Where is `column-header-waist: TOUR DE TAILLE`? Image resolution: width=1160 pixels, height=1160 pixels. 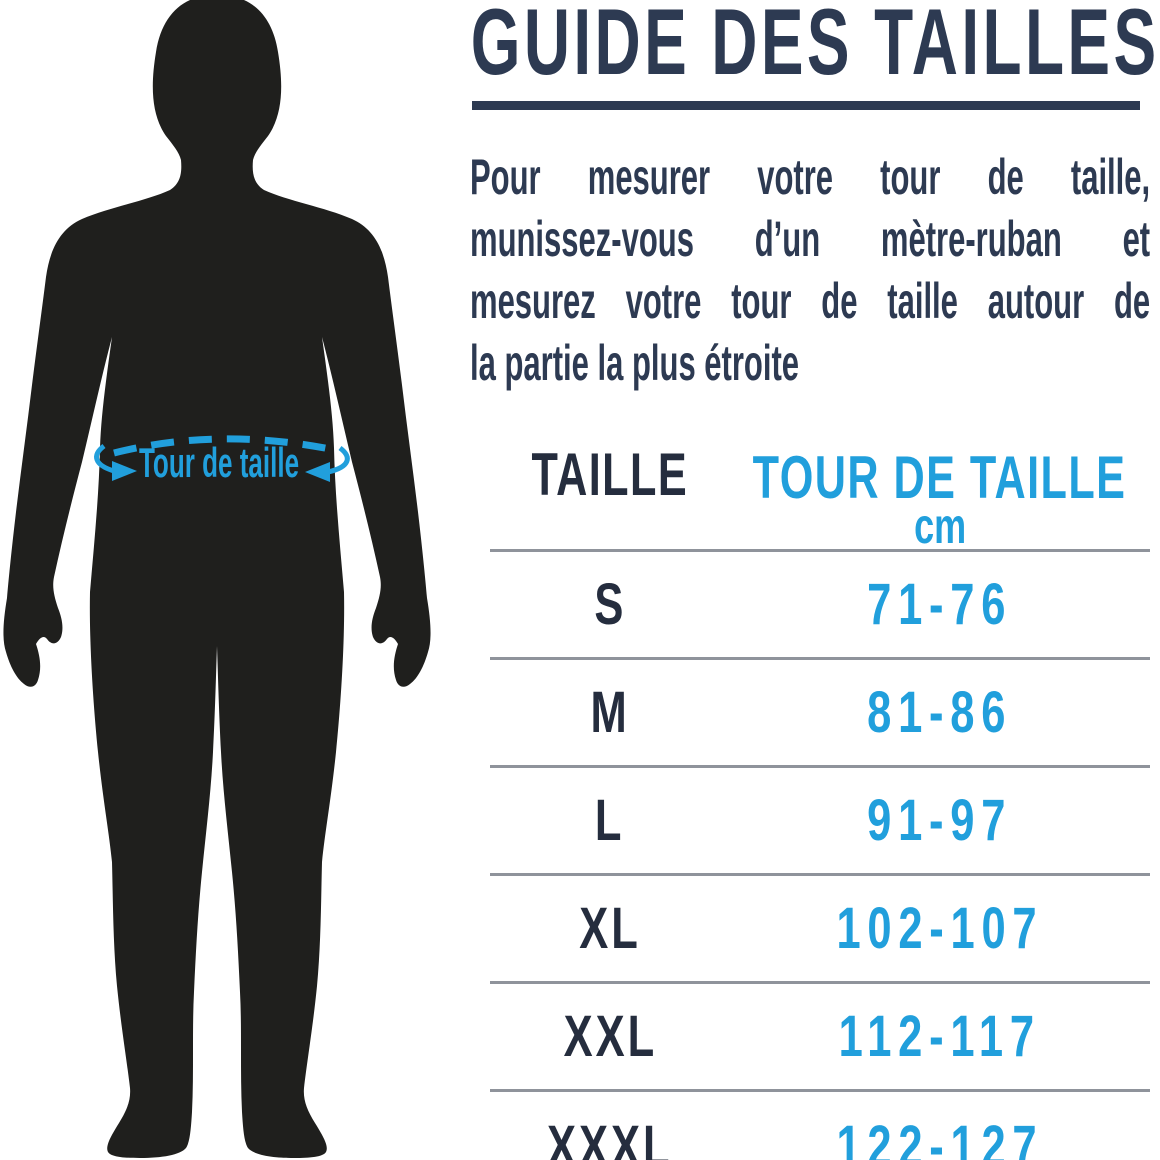
column-header-waist: TOUR DE TAILLE is located at coordinates (940, 477).